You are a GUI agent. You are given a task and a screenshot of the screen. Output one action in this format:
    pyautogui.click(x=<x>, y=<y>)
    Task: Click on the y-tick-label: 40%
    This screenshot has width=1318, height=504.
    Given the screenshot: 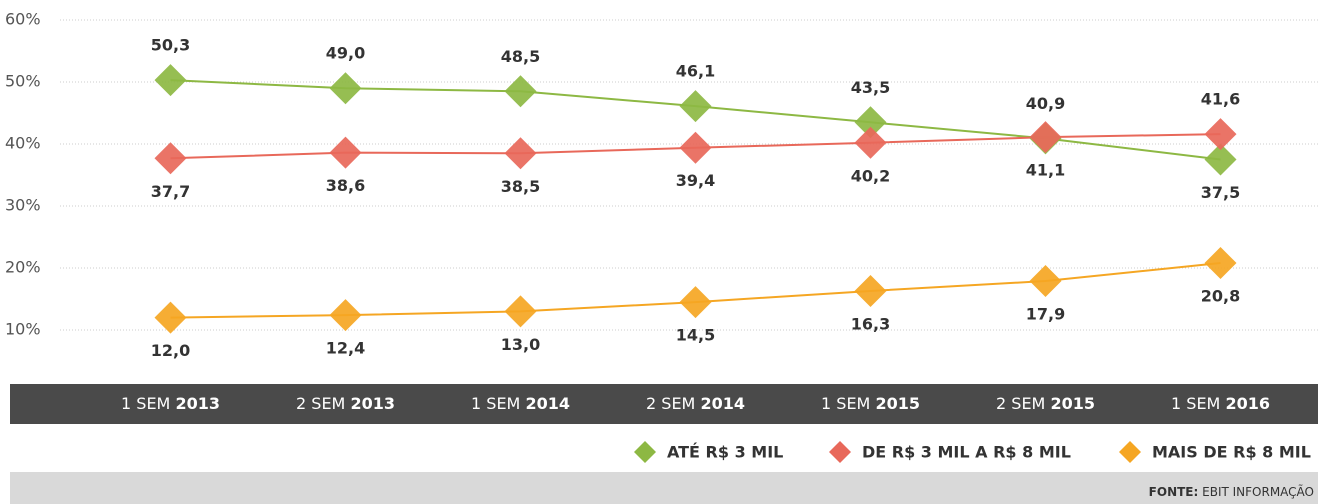 What is the action you would take?
    pyautogui.click(x=23, y=143)
    